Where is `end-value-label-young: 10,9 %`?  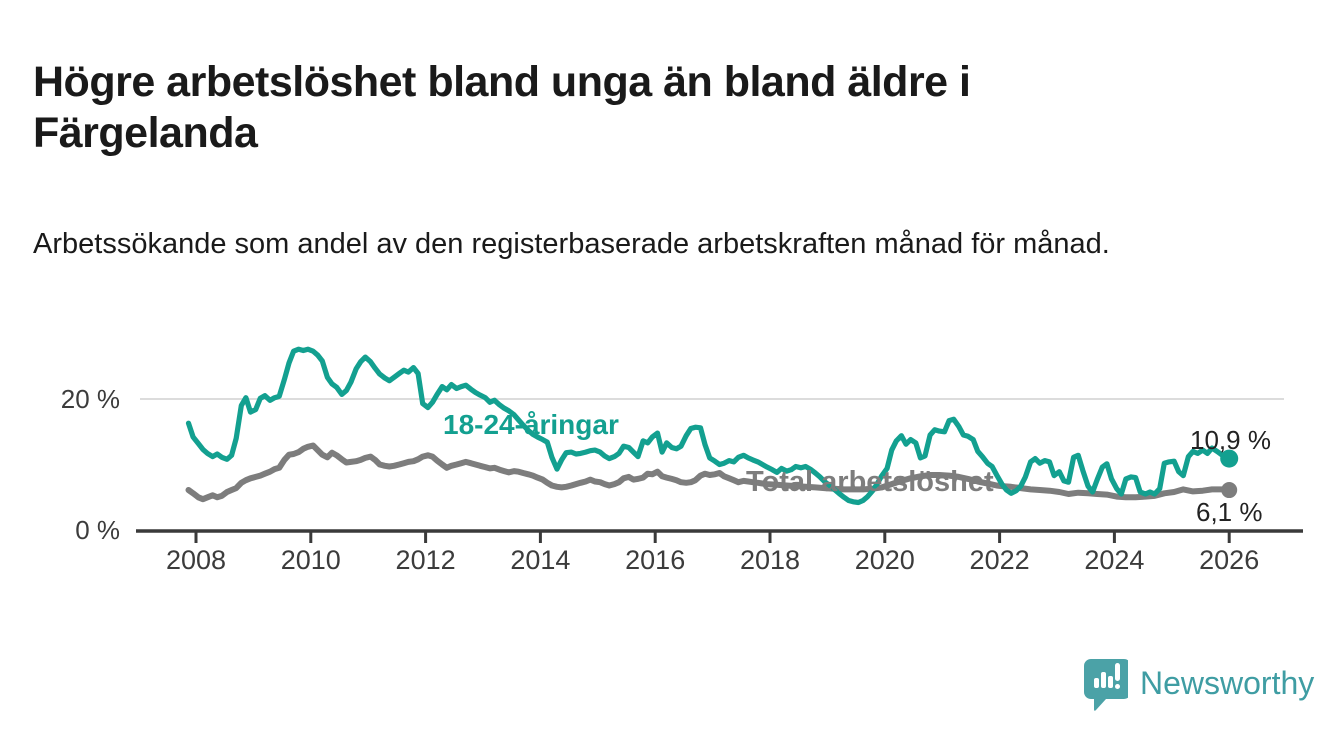 end-value-label-young: 10,9 % is located at coordinates (1230, 440).